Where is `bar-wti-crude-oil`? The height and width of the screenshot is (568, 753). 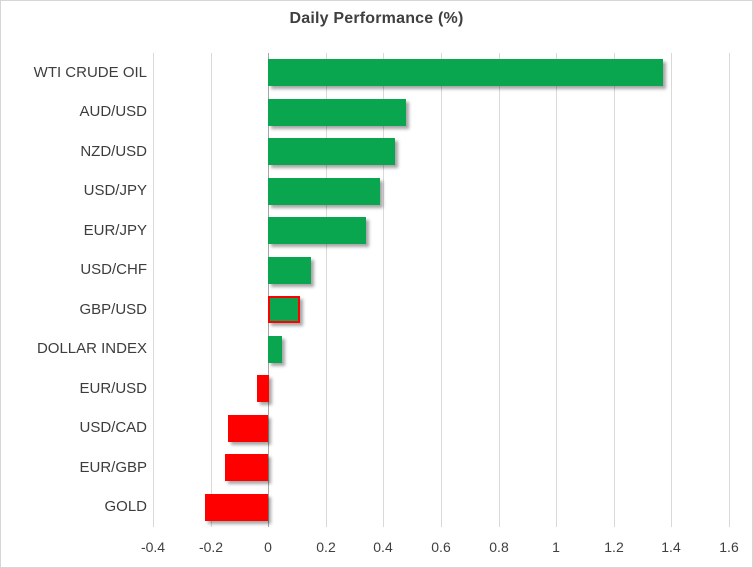 bar-wti-crude-oil is located at coordinates (465, 72).